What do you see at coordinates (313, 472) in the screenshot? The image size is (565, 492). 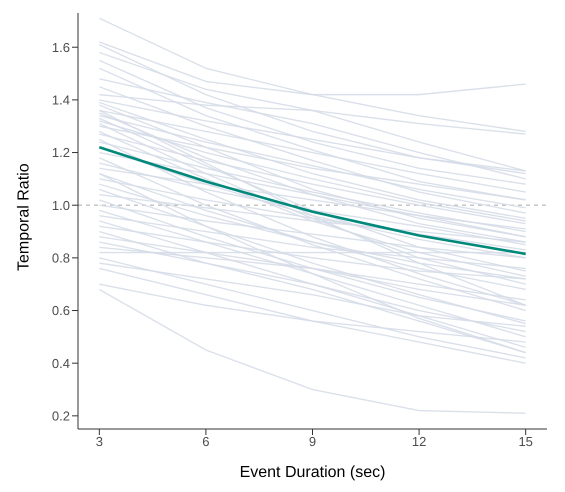 I see `x-axis-title: Event Duration (sec)` at bounding box center [313, 472].